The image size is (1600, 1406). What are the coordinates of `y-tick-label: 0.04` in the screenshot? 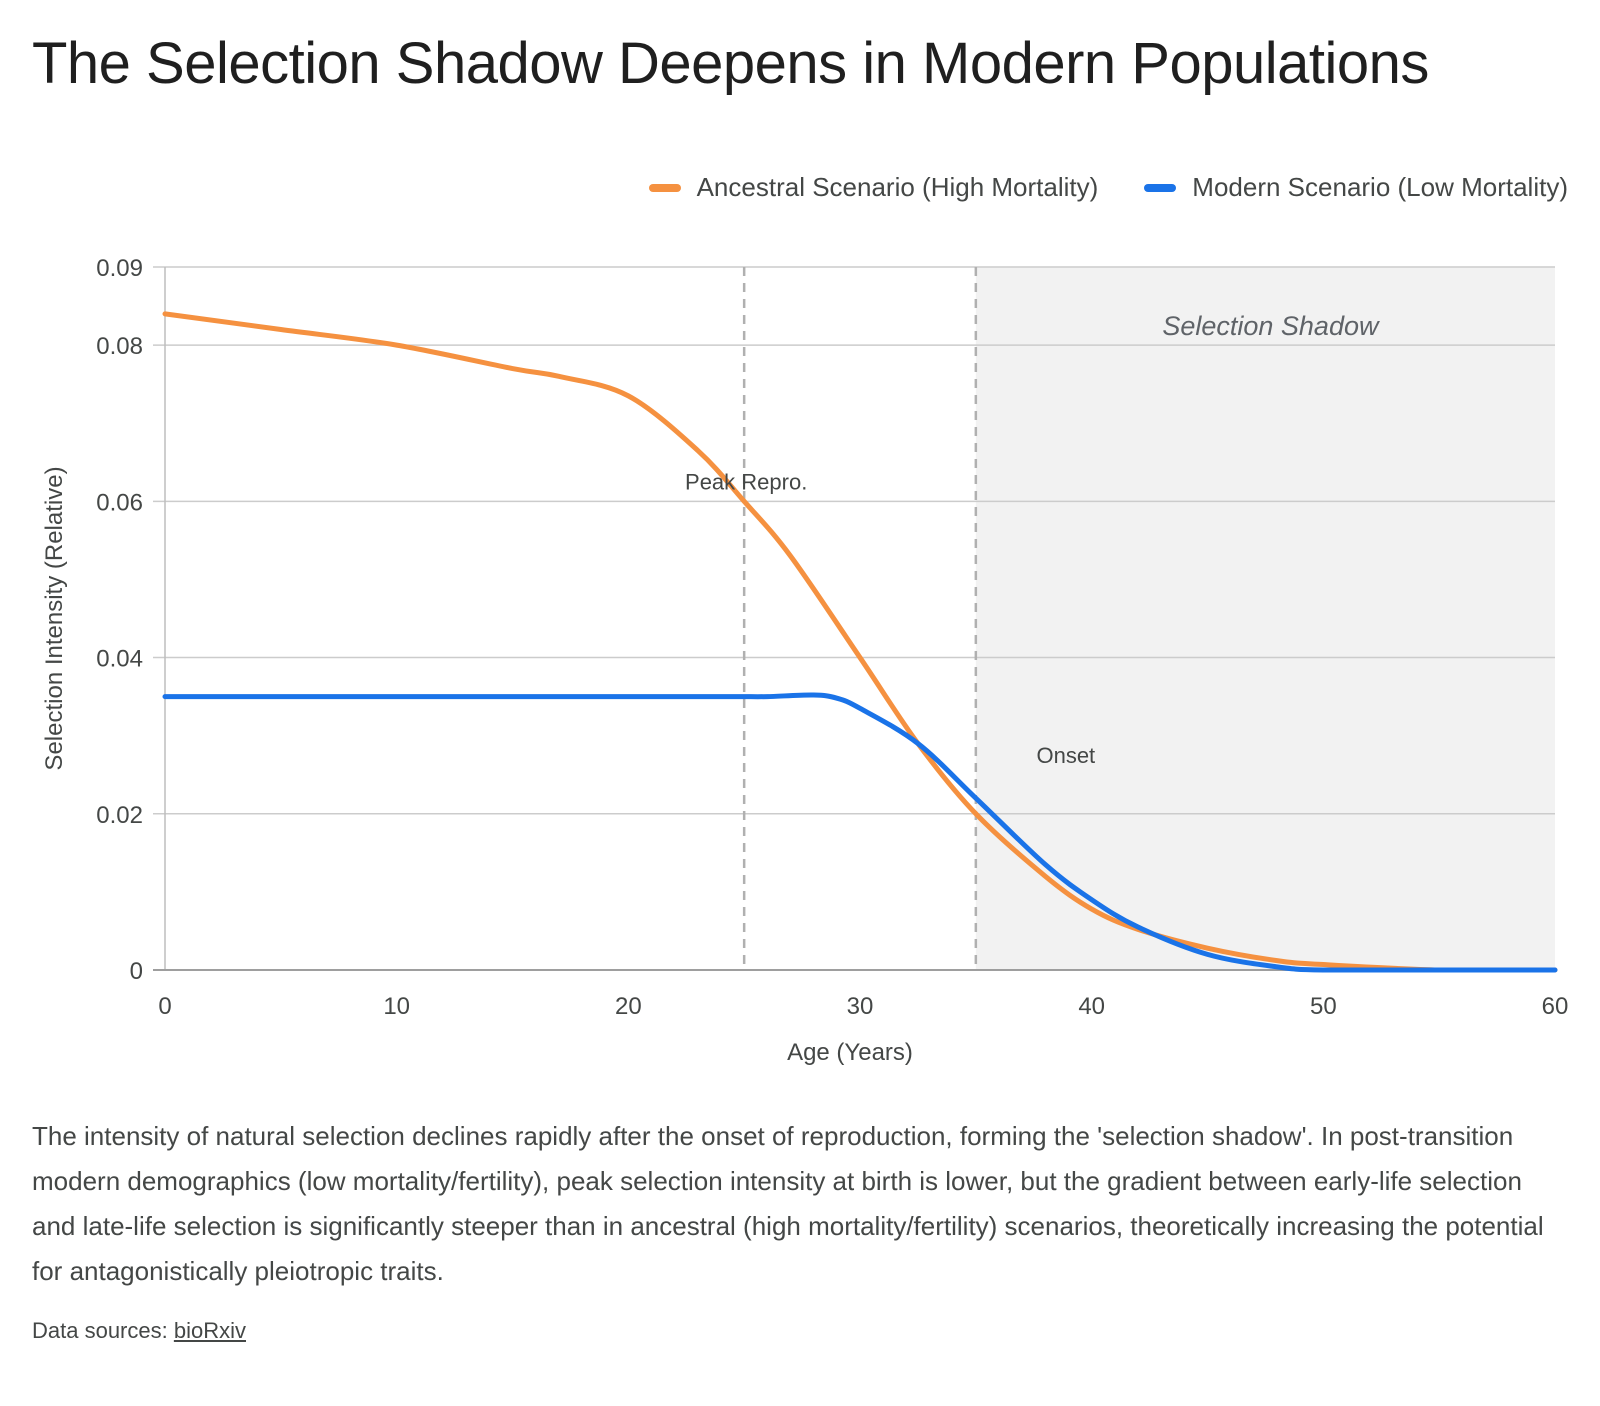 It's located at (119, 659).